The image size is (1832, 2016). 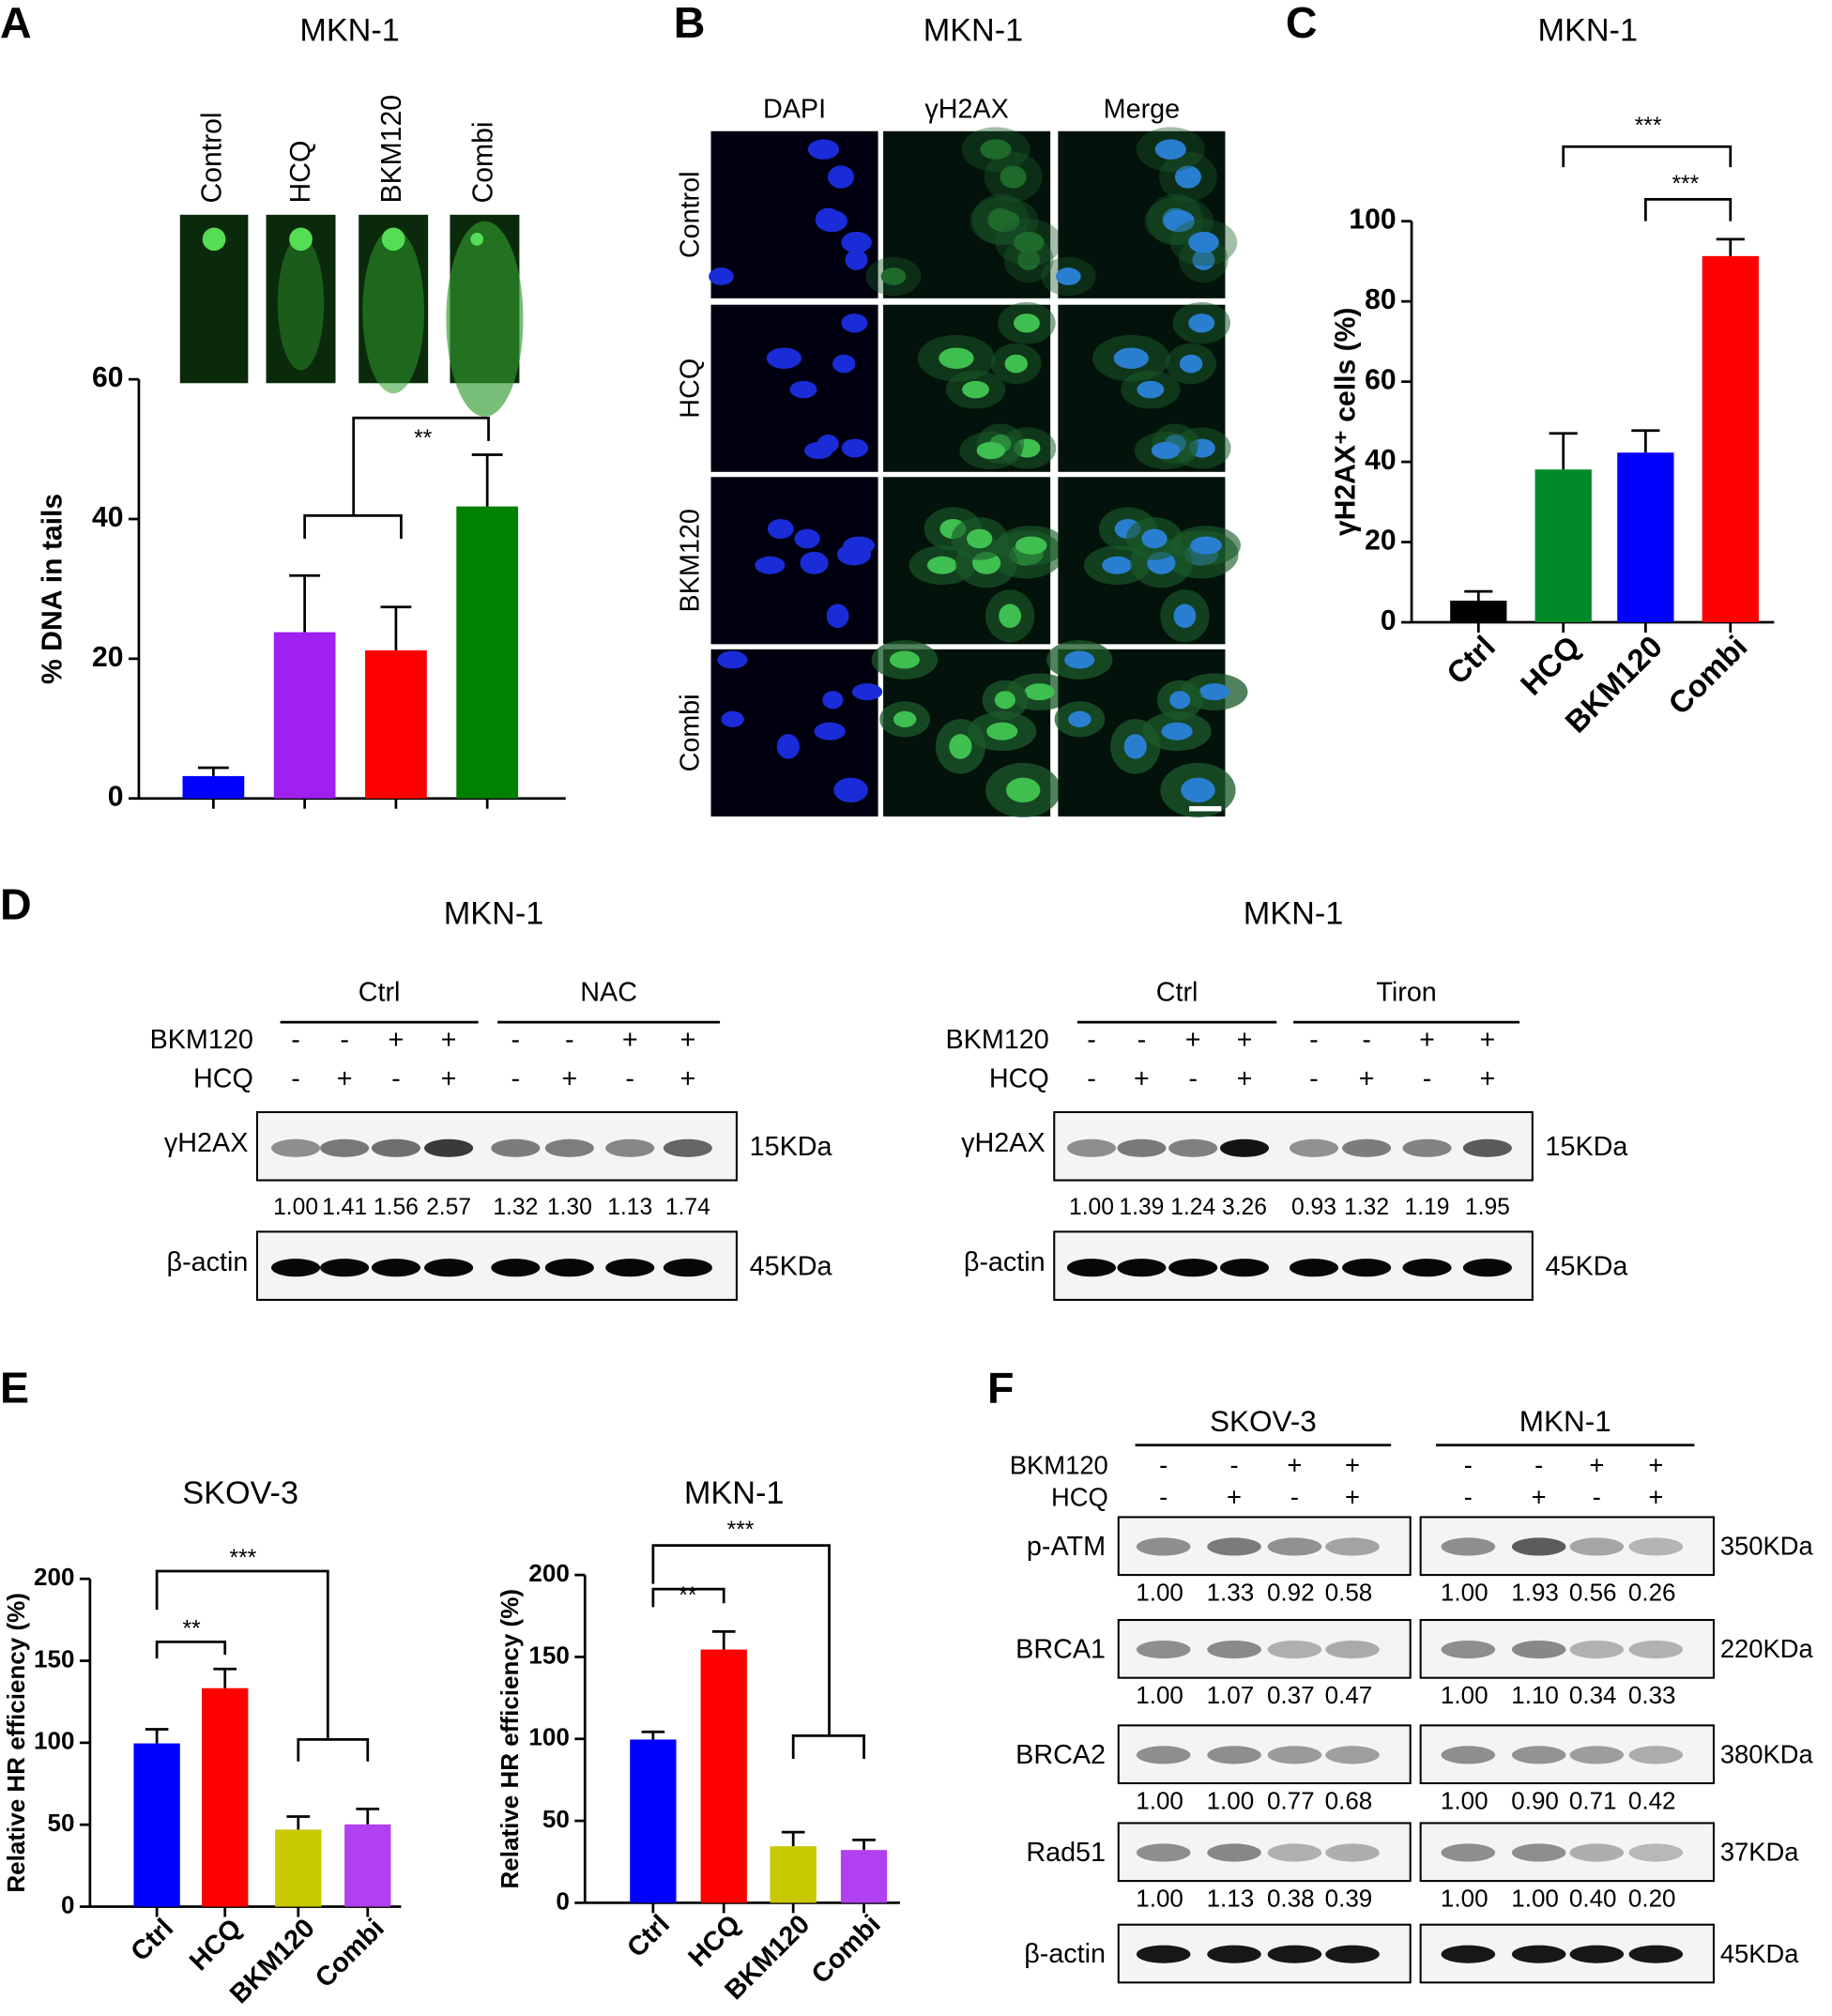 What do you see at coordinates (714, 1941) in the screenshot?
I see `category-label: HCQ` at bounding box center [714, 1941].